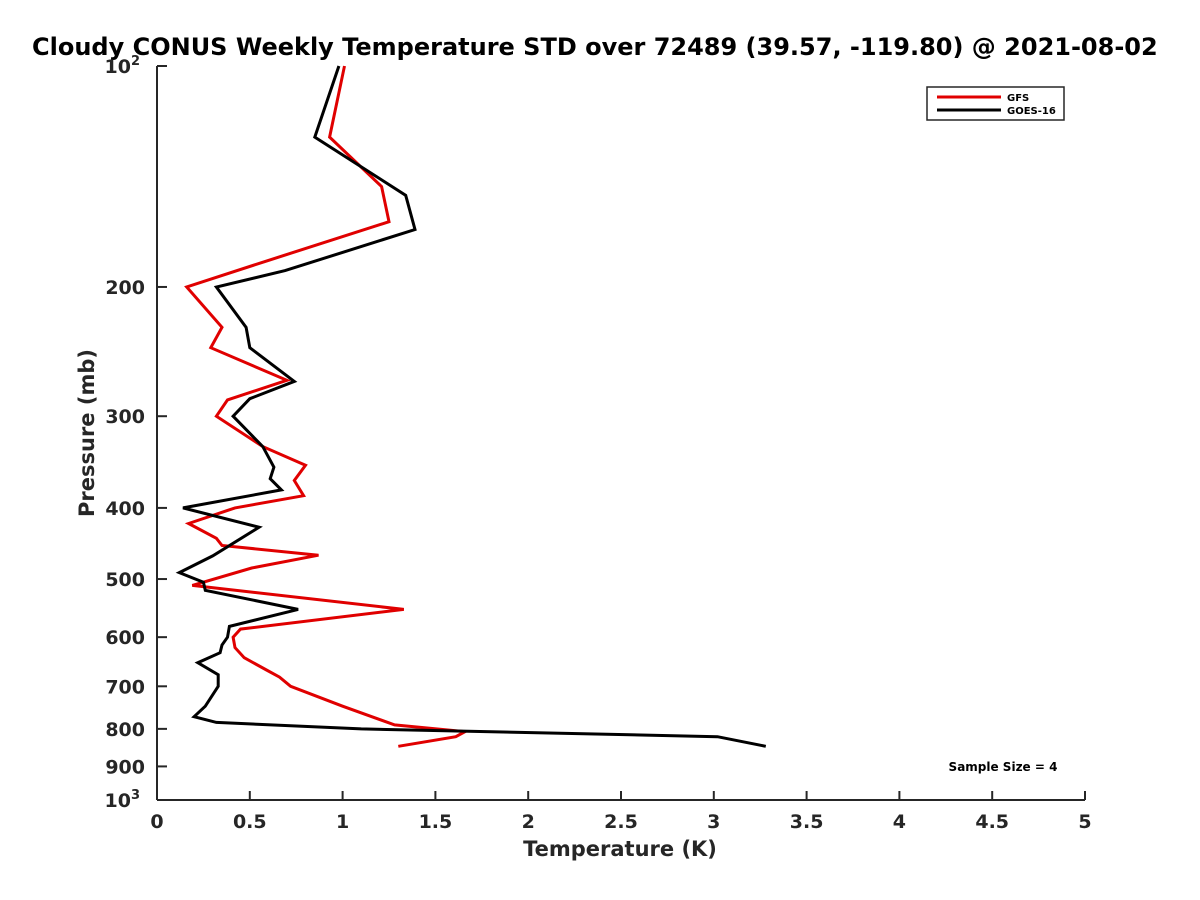  Describe the element at coordinates (125, 730) in the screenshot. I see `y-tick-label: 800` at that location.